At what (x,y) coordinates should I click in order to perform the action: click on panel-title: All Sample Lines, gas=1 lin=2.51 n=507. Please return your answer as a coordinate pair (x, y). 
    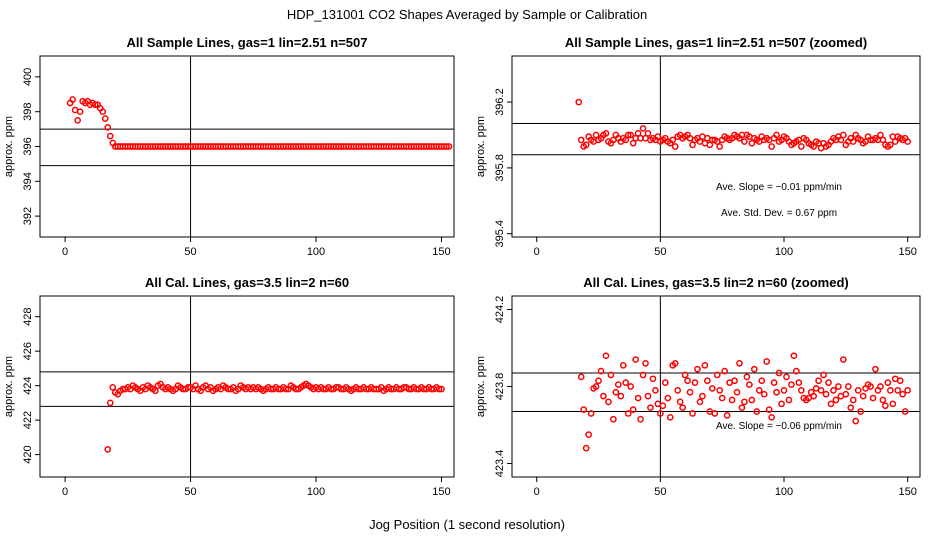
    Looking at the image, I should click on (247, 42).